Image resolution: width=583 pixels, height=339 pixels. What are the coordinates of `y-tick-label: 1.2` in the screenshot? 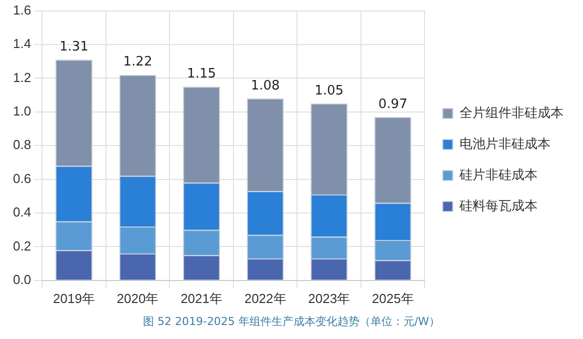 It's located at (22, 77).